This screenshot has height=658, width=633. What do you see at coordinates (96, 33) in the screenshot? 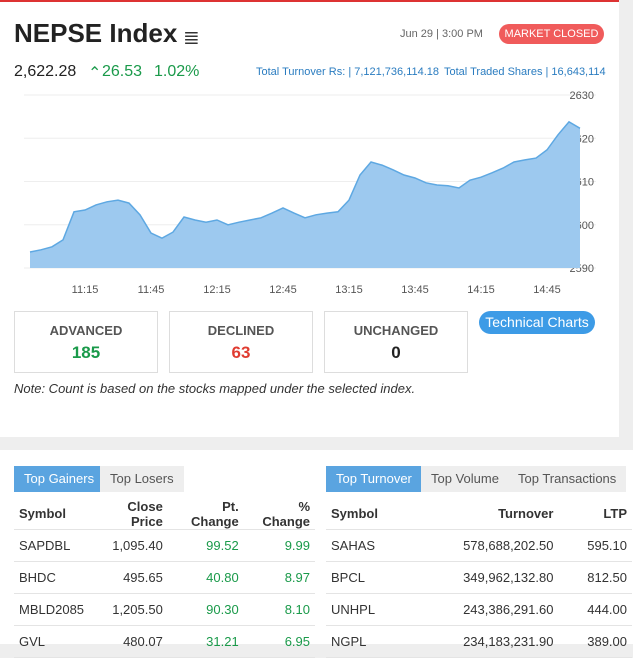
I see `title: NEPSE Index` at bounding box center [96, 33].